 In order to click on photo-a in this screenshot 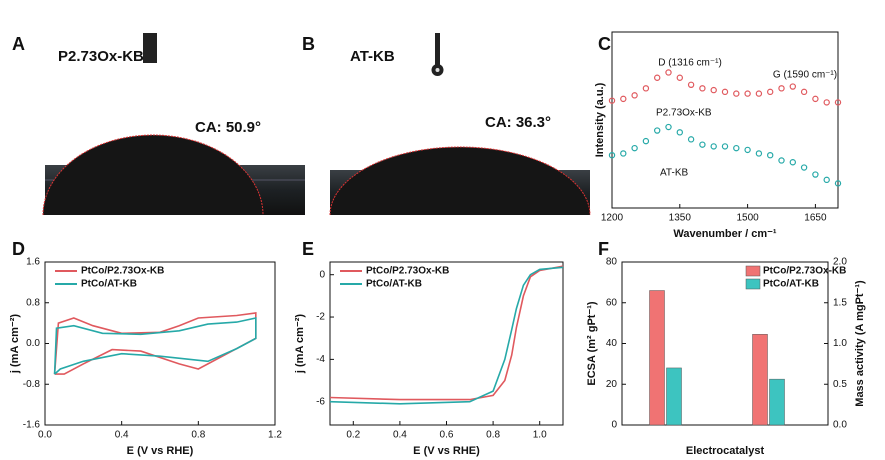, I will do `click(173, 123)`.